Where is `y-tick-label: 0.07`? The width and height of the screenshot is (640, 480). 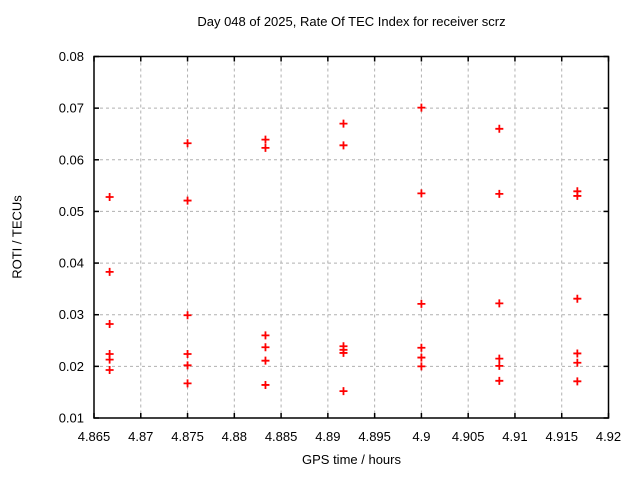
y-tick-label: 0.07 is located at coordinates (71, 108).